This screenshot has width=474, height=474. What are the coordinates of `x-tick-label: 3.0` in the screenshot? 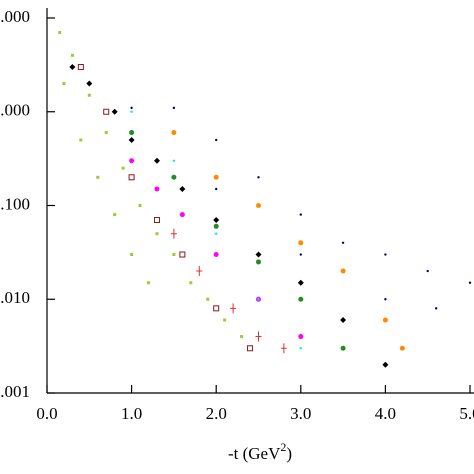 It's located at (300, 413).